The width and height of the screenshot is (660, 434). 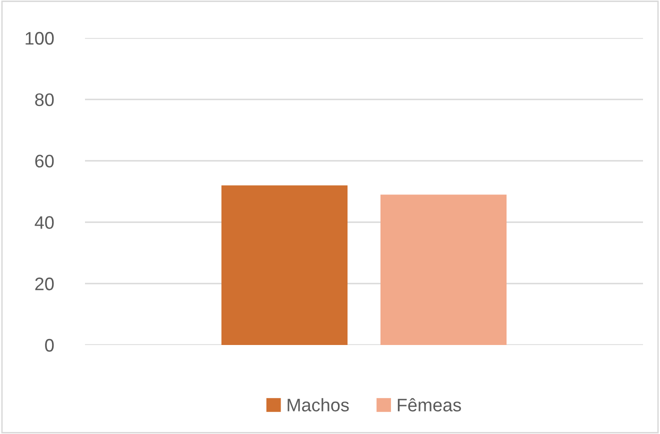 What do you see at coordinates (44, 99) in the screenshot?
I see `y-tick-label: 80` at bounding box center [44, 99].